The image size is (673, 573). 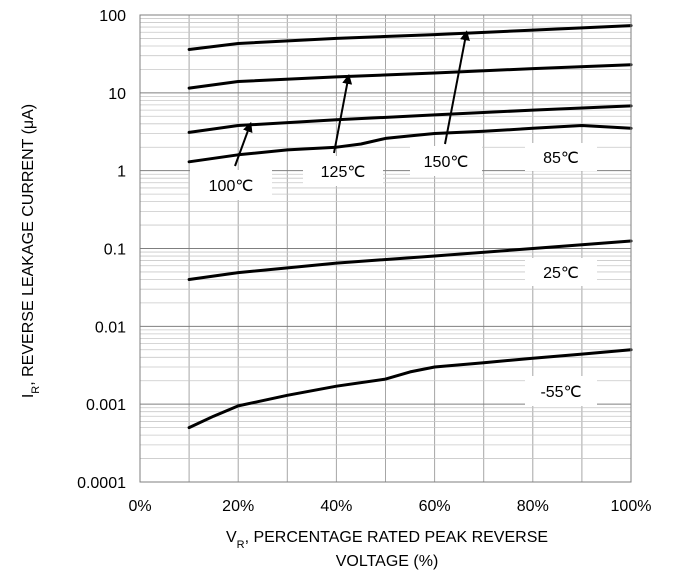 What do you see at coordinates (389, 506) in the screenshot?
I see `x-axis-ticks: 0% 20% 40% 60% 80% 100%` at bounding box center [389, 506].